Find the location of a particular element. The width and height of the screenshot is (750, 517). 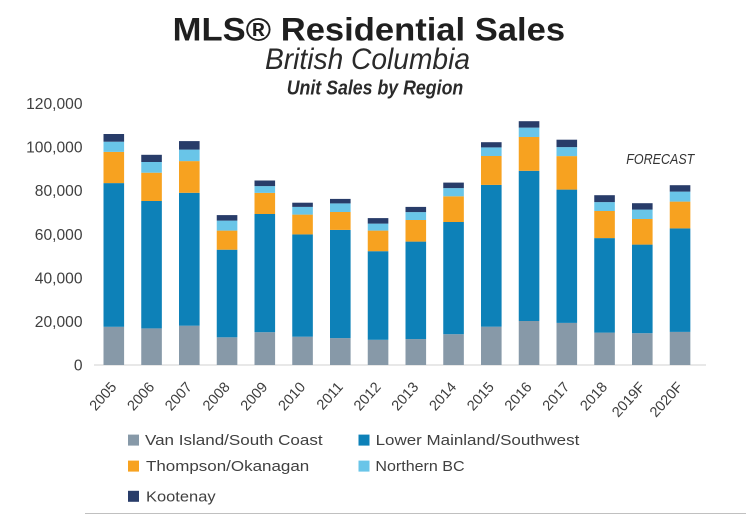

svg-text: 0 is located at coordinates (78, 365).